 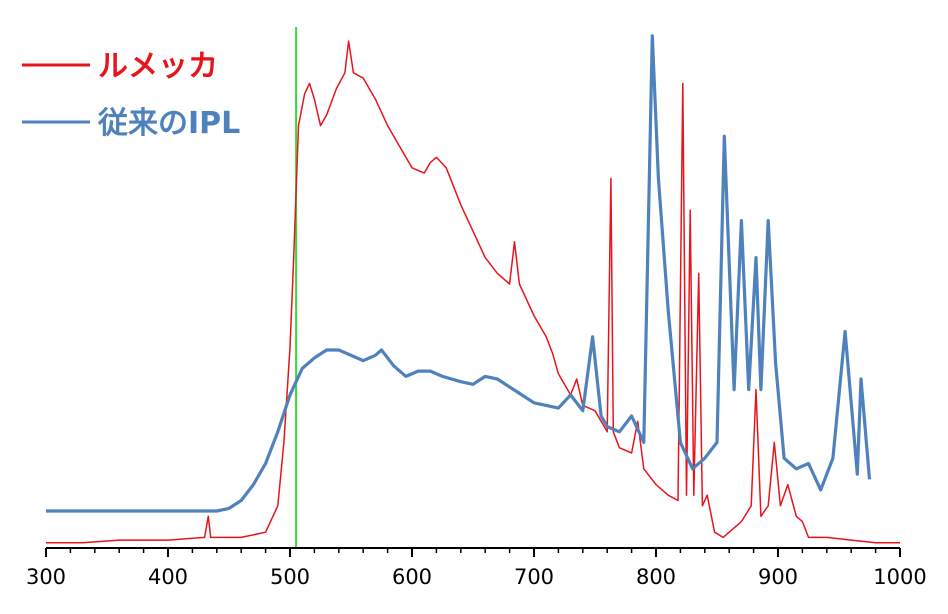 What do you see at coordinates (778, 577) in the screenshot?
I see `x-tick-label: 900` at bounding box center [778, 577].